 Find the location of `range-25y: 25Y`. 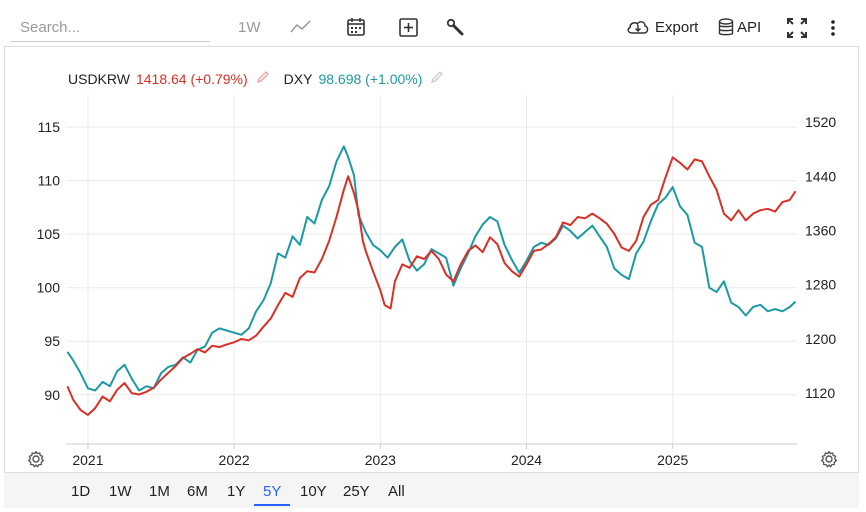

range-25y: 25Y is located at coordinates (356, 491).